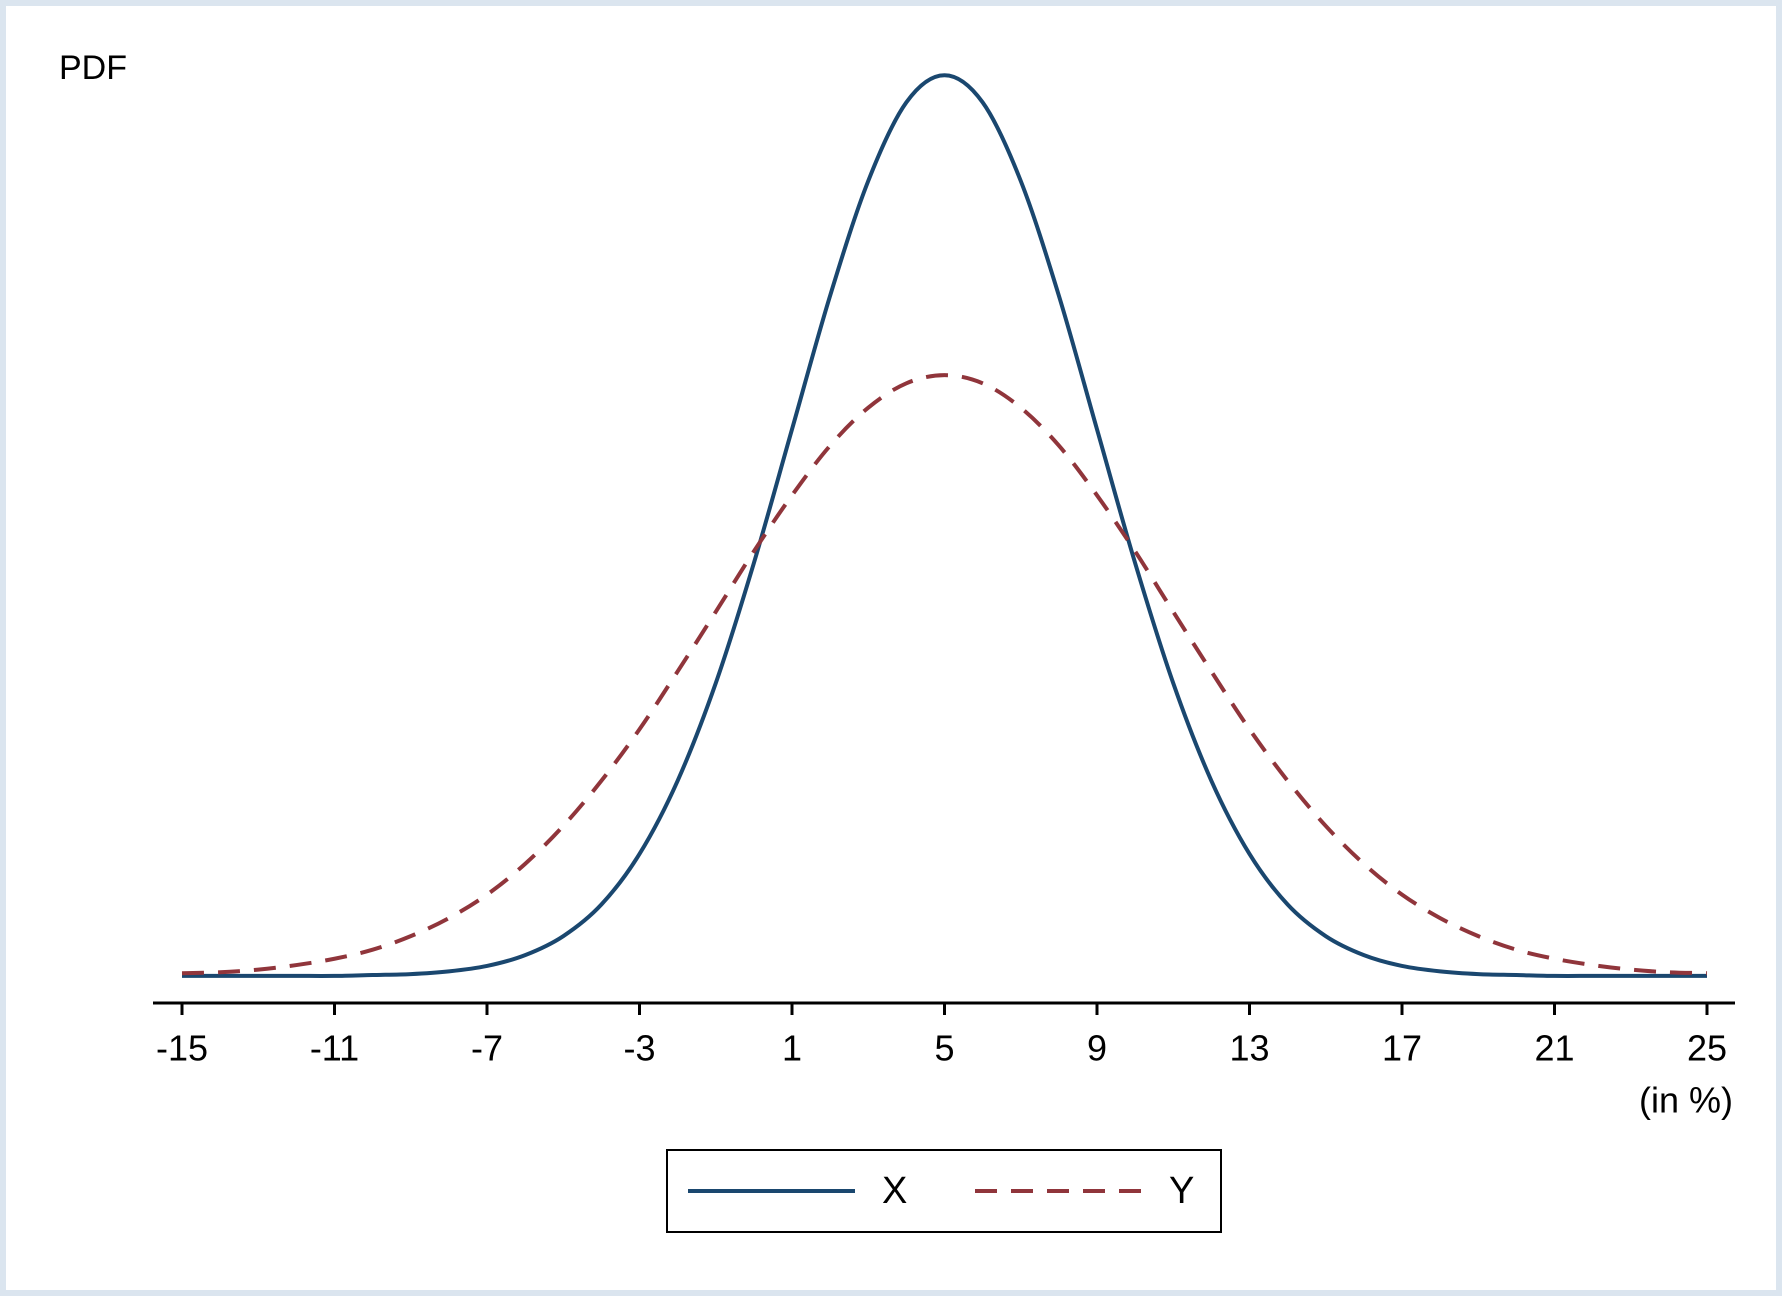 This screenshot has height=1296, width=1782. What do you see at coordinates (334, 1048) in the screenshot?
I see `x-tick-label: -11` at bounding box center [334, 1048].